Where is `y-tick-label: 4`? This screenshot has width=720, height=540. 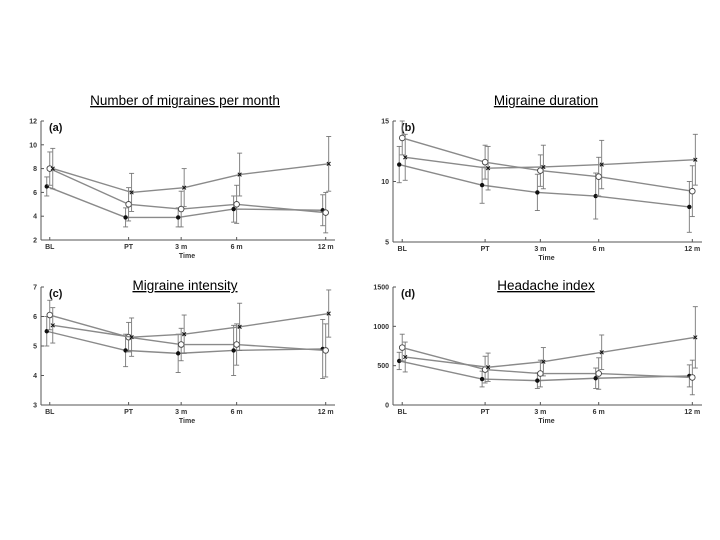
y-tick-label: 4 is located at coordinates (35, 376).